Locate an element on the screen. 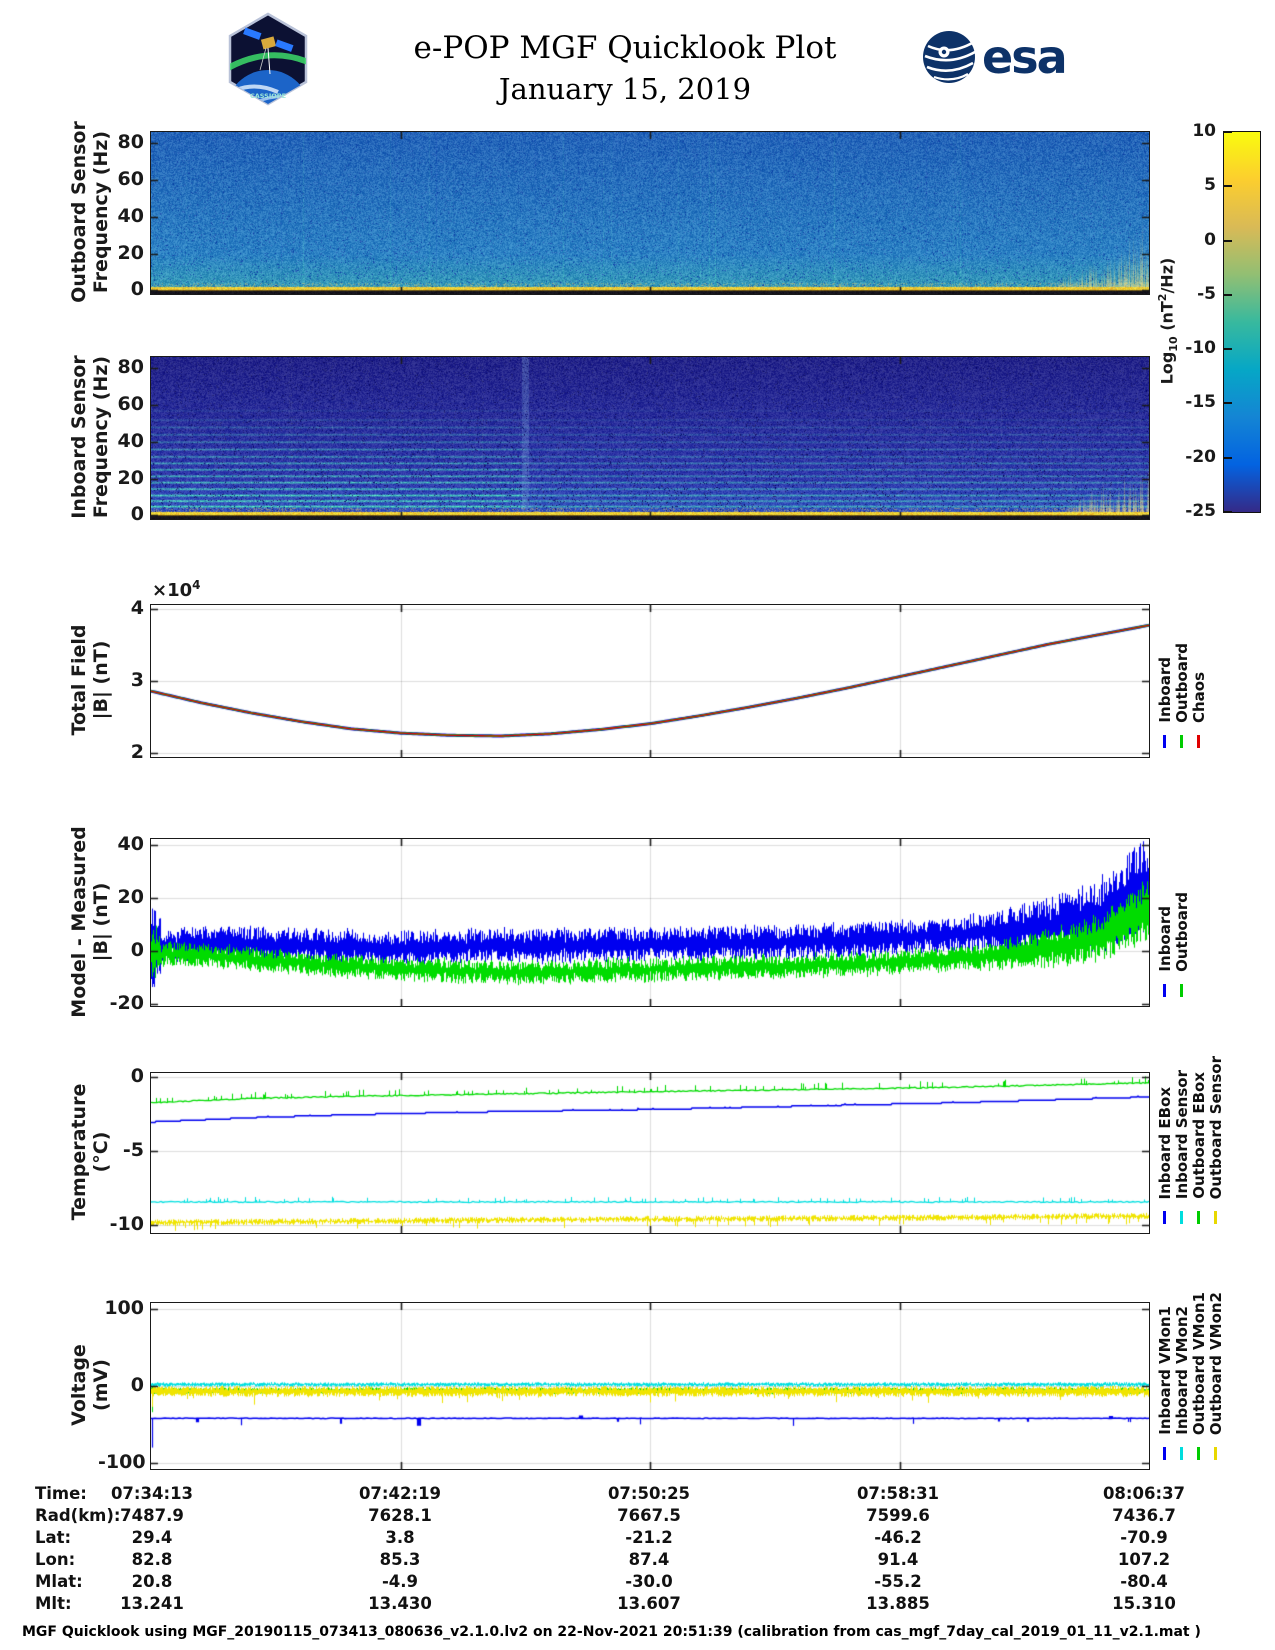 The height and width of the screenshot is (1650, 1275). total-field-panel is located at coordinates (650, 681).